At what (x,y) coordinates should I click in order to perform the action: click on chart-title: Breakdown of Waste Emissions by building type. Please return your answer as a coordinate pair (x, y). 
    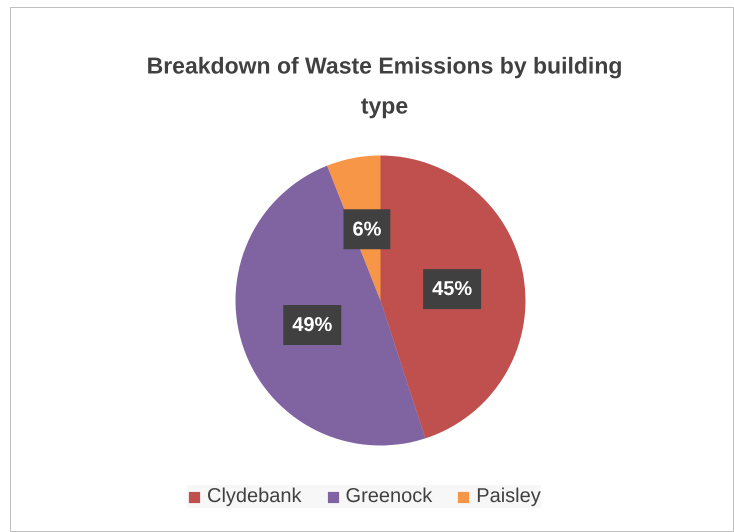
    Looking at the image, I should click on (384, 85).